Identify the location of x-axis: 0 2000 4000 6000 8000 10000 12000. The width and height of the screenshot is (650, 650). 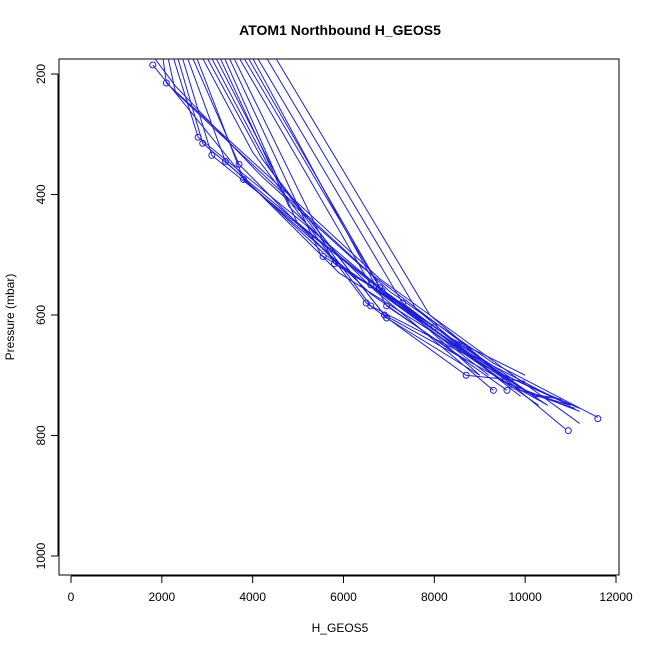
(350, 589).